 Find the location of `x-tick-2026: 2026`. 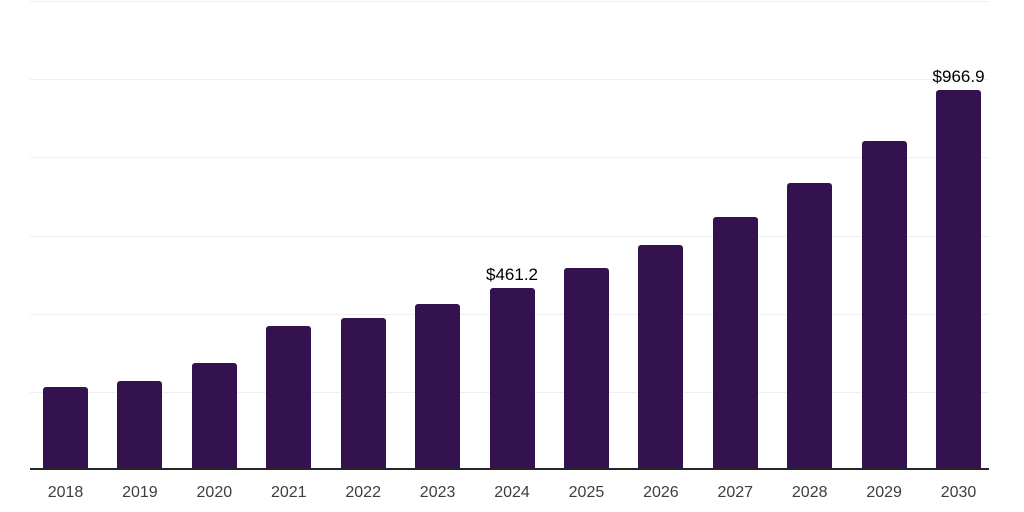

x-tick-2026: 2026 is located at coordinates (661, 492).